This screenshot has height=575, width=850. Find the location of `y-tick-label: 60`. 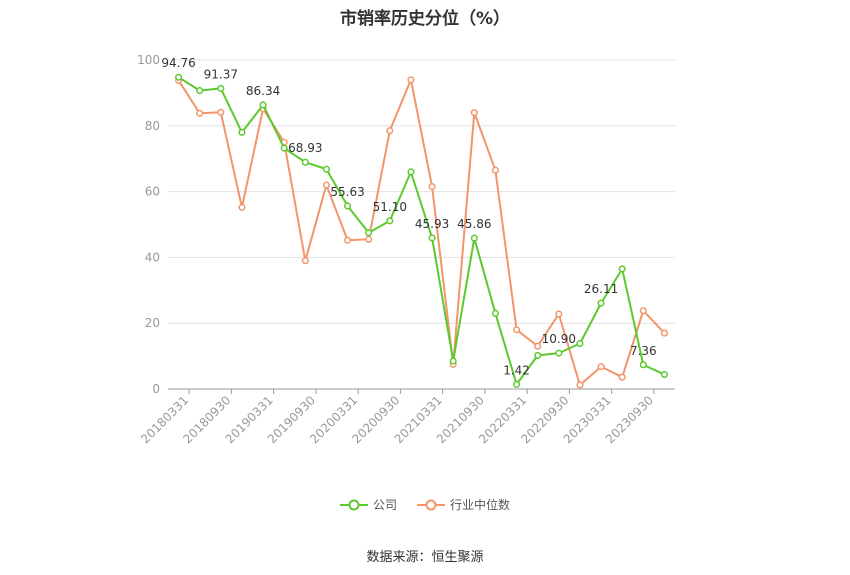

y-tick-label: 60 is located at coordinates (152, 192).